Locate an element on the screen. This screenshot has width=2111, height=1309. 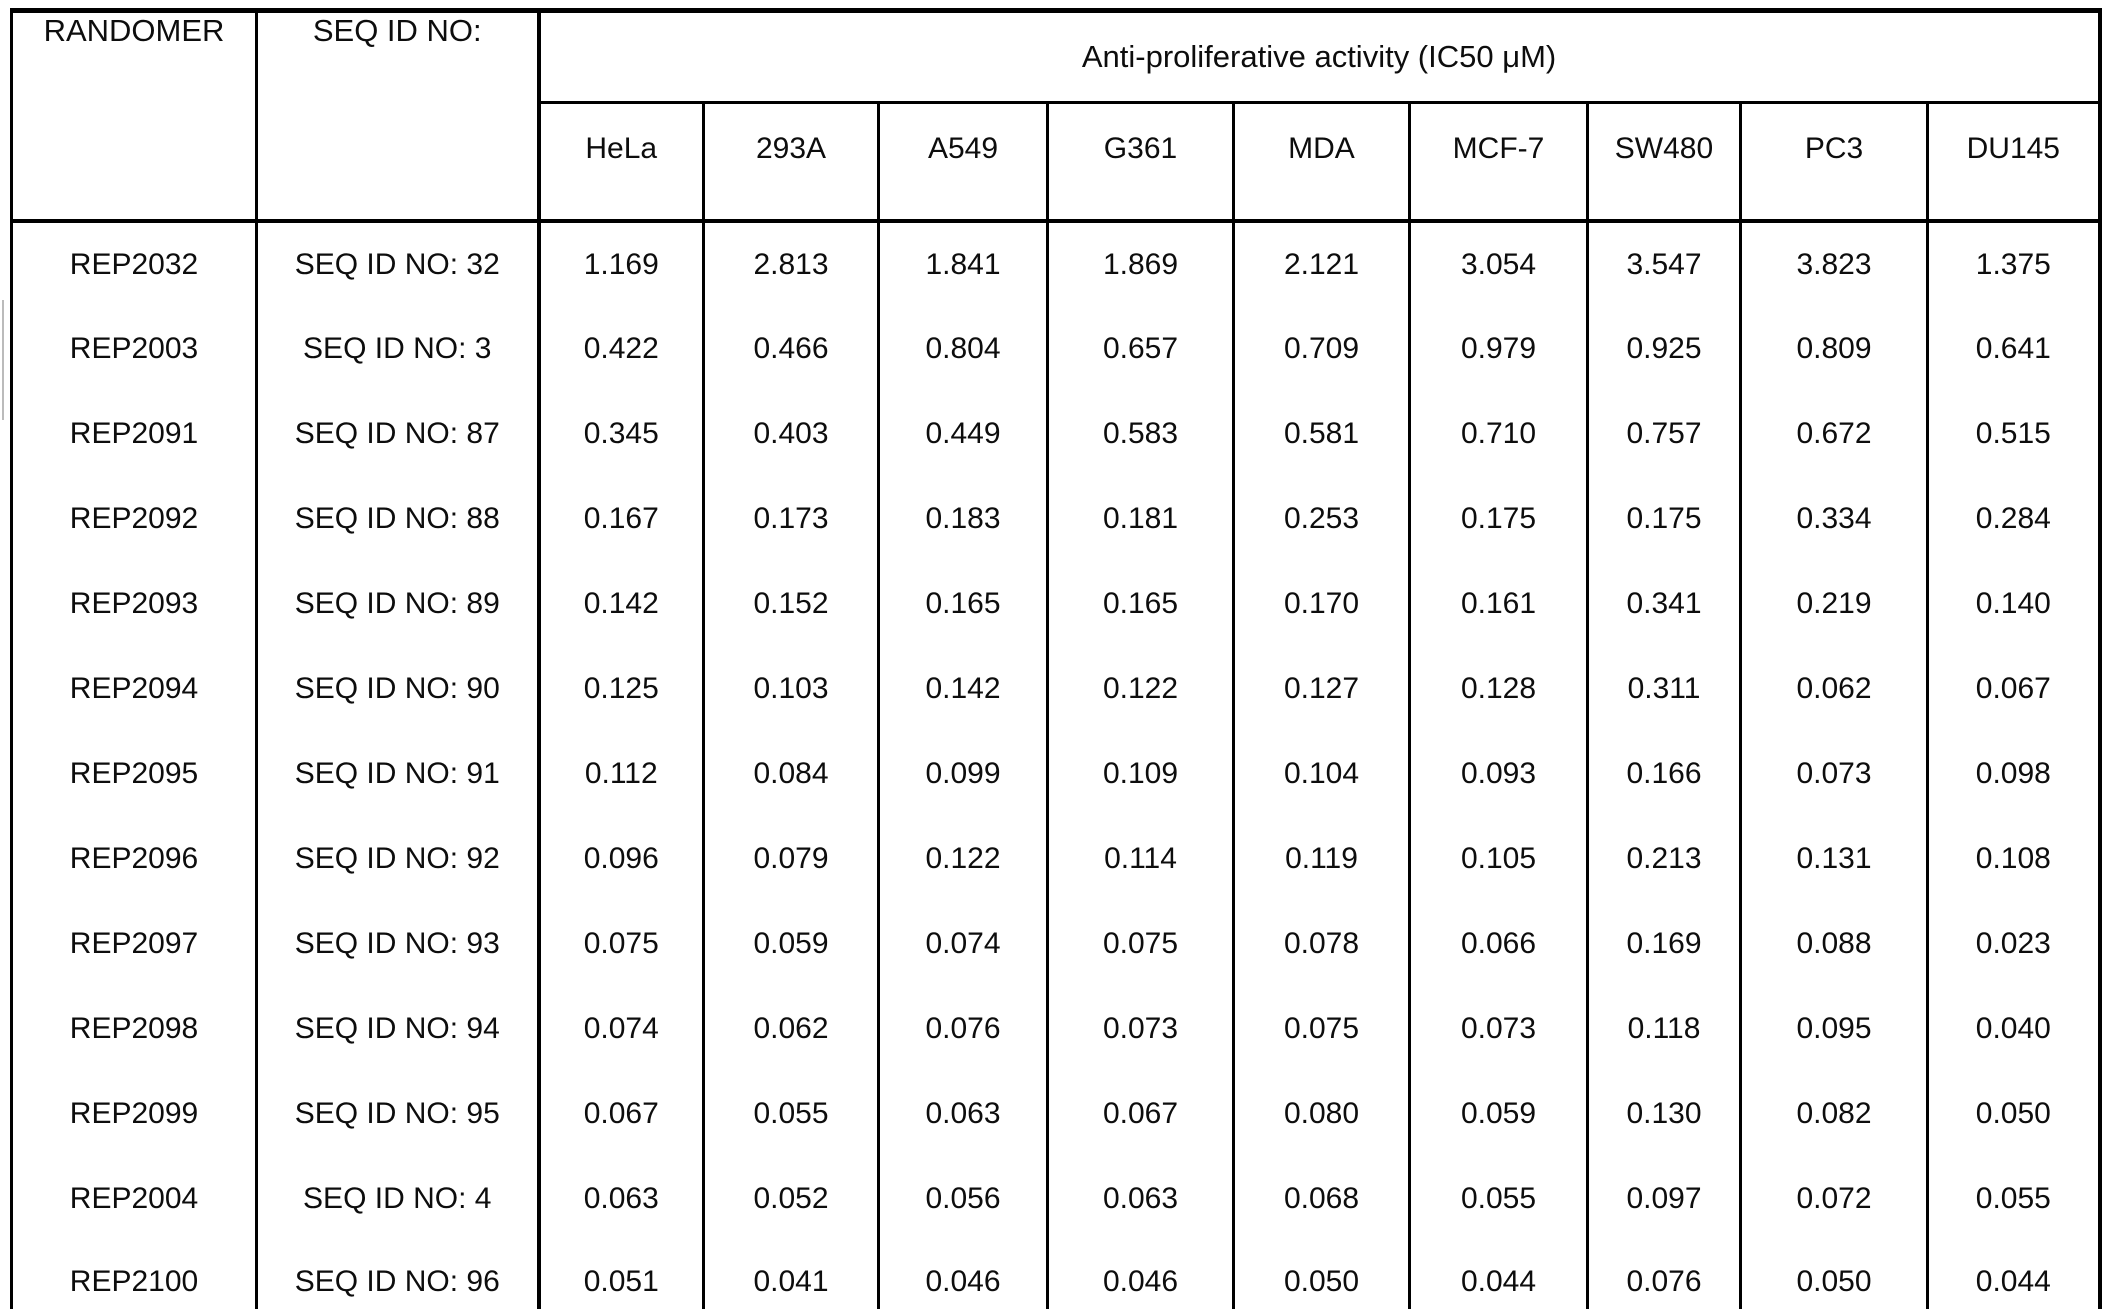
randomer-cell: REP2004 is located at coordinates (134, 1198).